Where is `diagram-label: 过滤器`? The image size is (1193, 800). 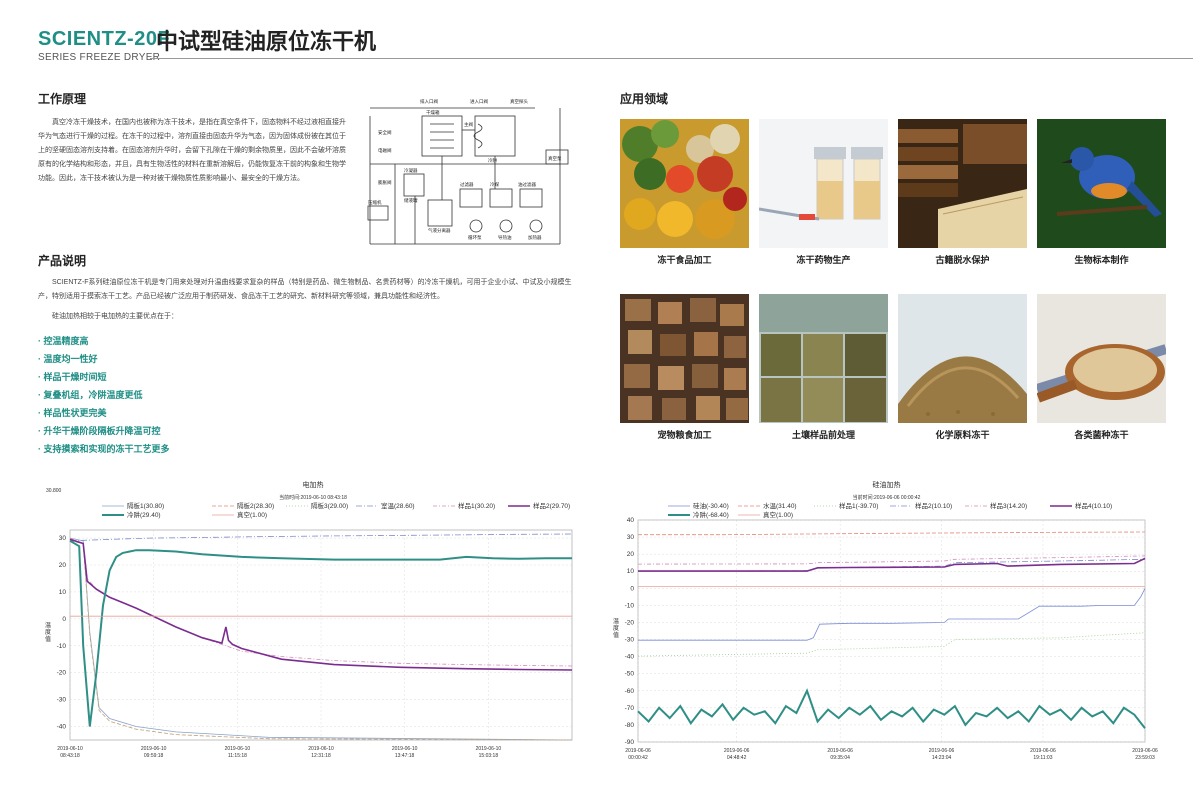 diagram-label: 过滤器 is located at coordinates (467, 184).